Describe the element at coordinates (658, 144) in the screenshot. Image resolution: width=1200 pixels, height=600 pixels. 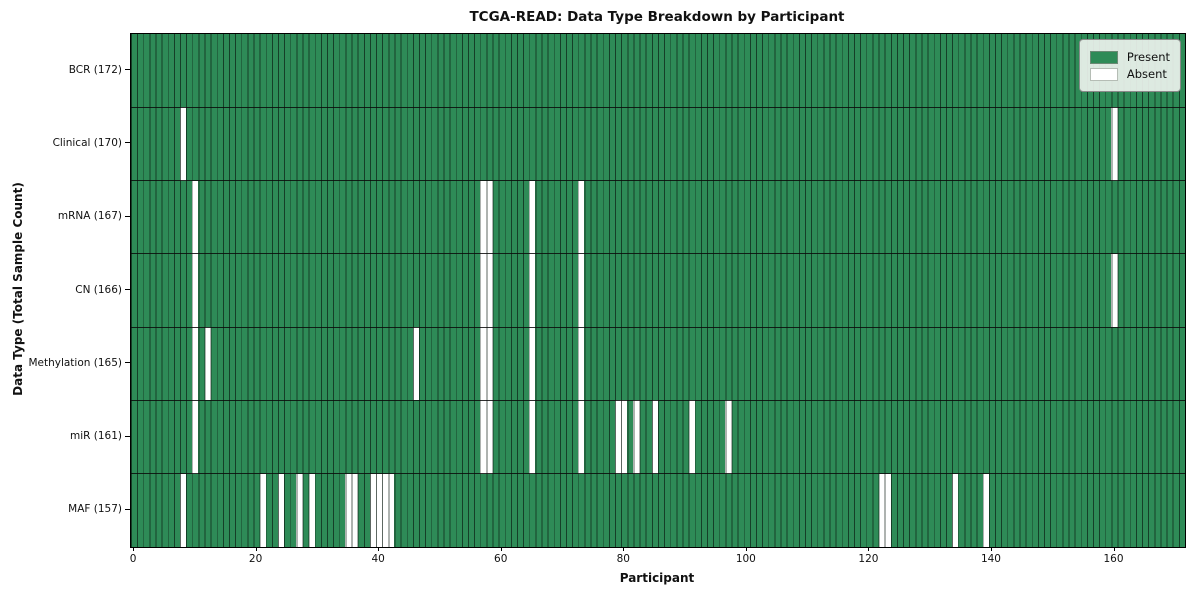
I see `heatmap-row-clinical` at that location.